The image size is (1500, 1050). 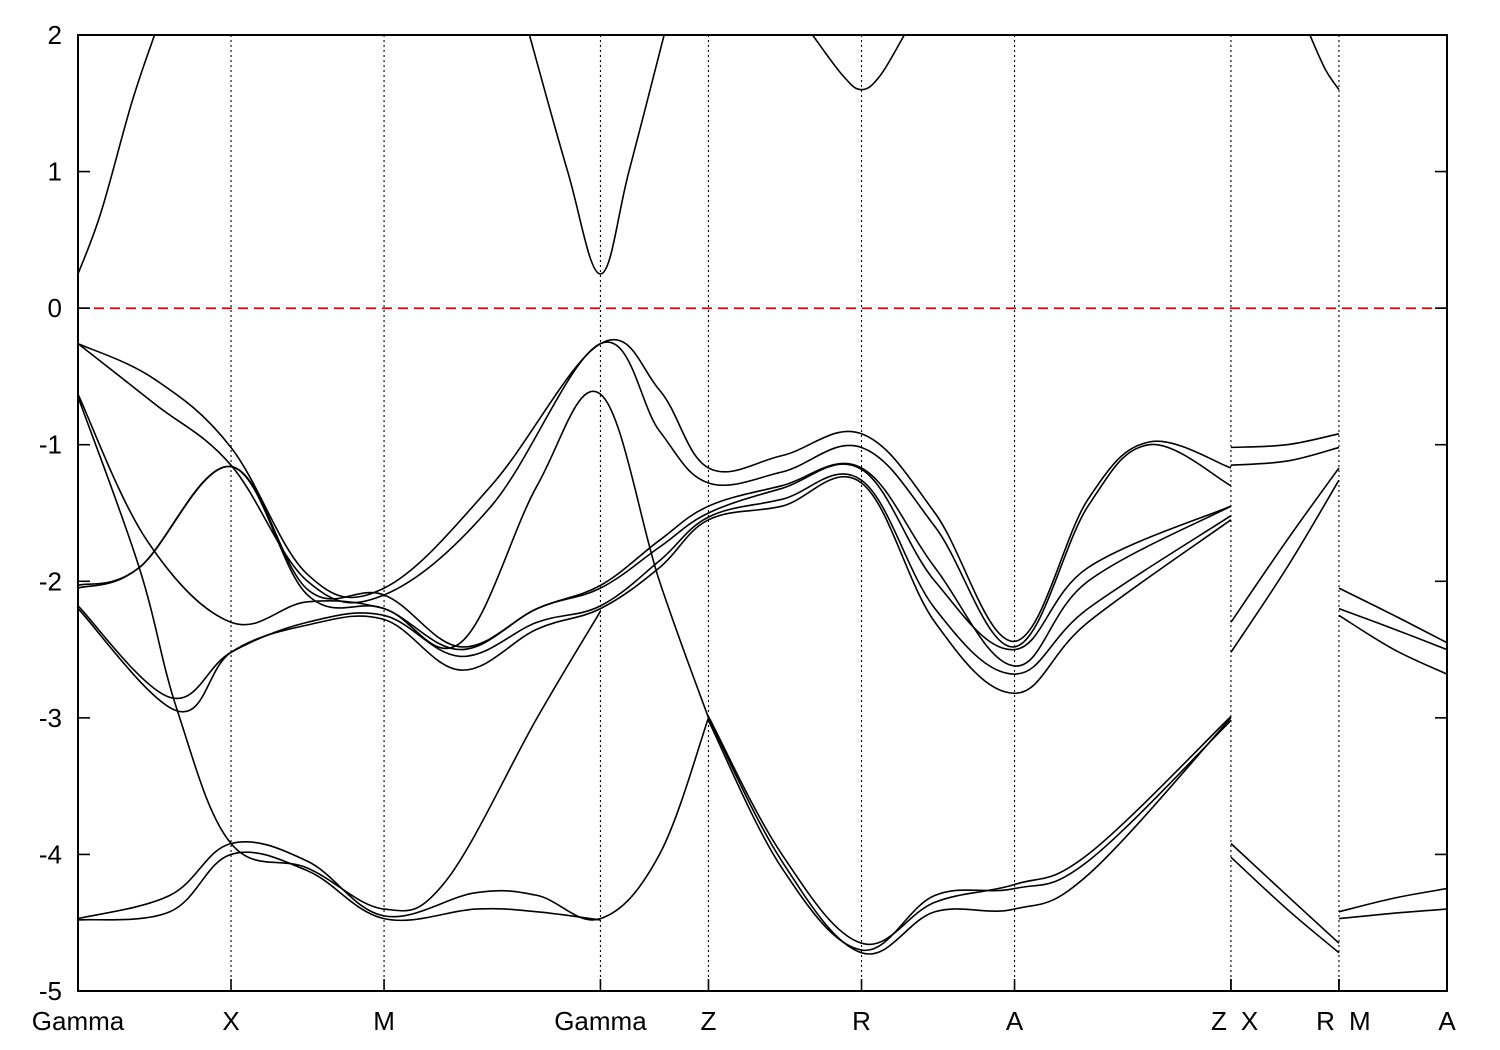 What do you see at coordinates (50, 581) in the screenshot?
I see `y-tick-label: -2` at bounding box center [50, 581].